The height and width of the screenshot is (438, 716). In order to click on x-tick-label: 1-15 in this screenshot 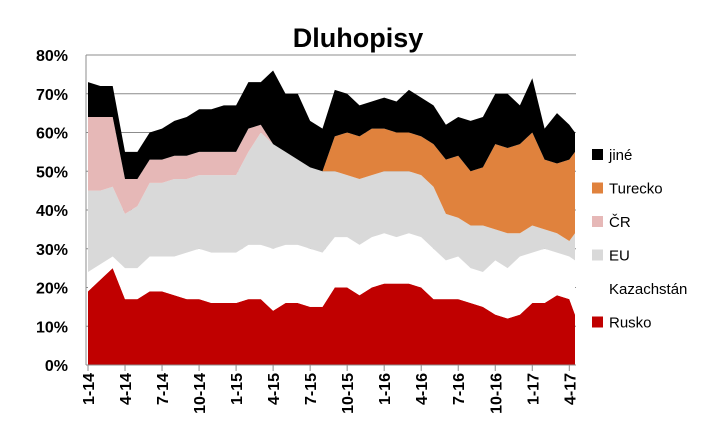, I will do `click(237, 389)`.